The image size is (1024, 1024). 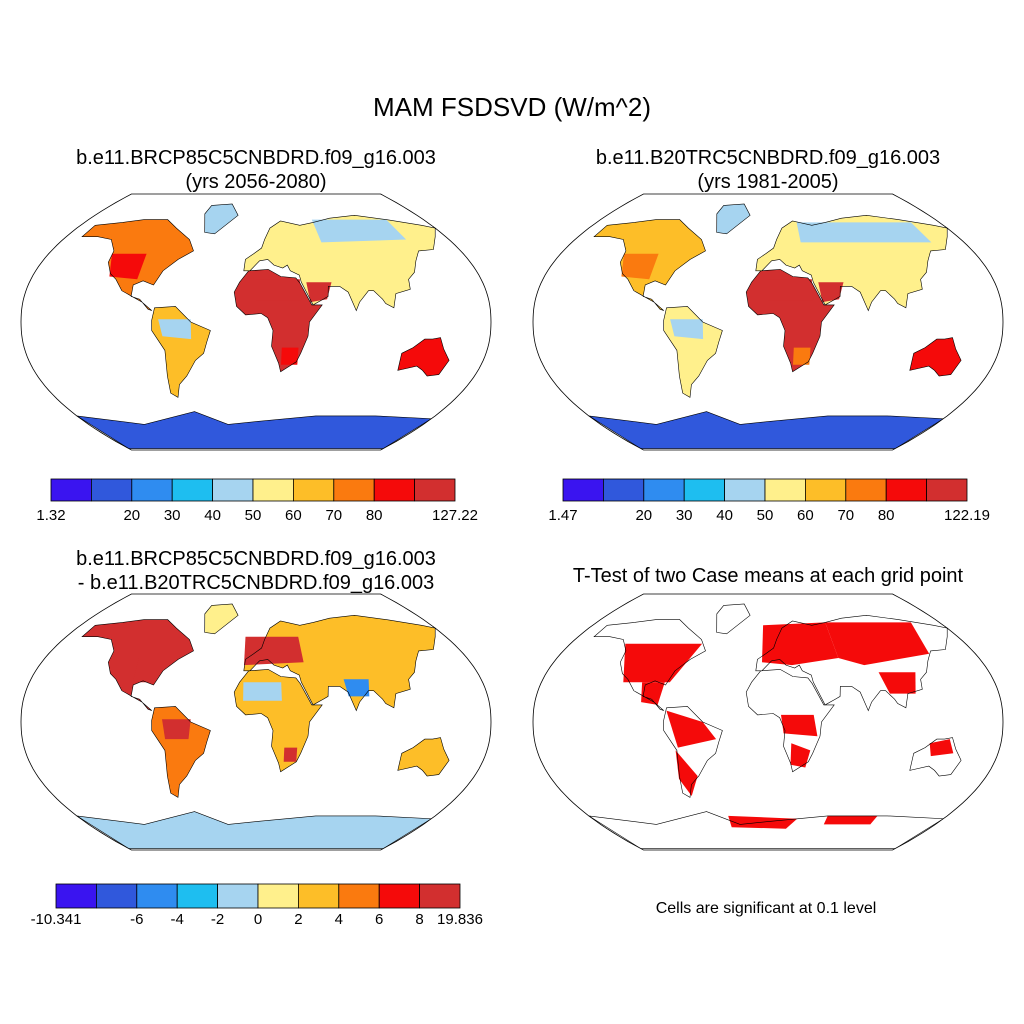 I want to click on panel2-title-line2: (yrs 1981-2005), so click(x=768, y=182).